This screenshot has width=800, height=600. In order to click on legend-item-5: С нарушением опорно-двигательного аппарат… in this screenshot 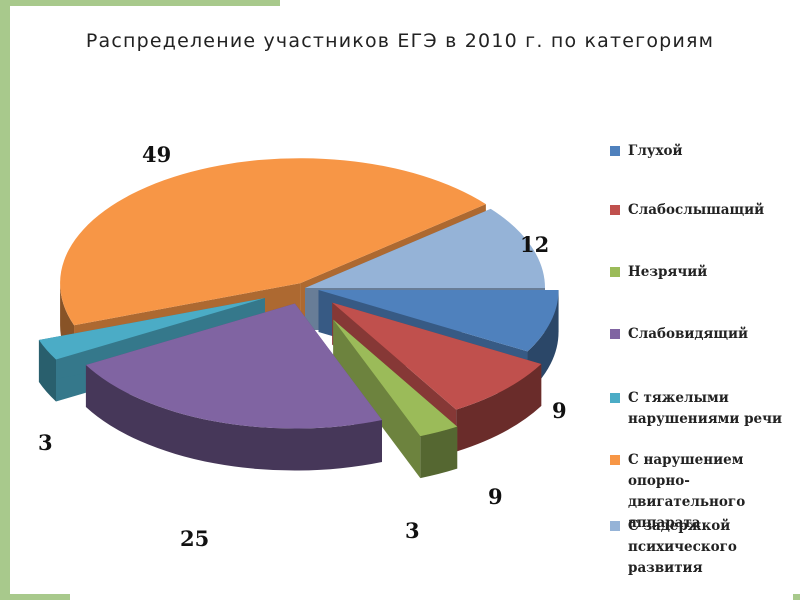, I will do `click(702, 492)`.